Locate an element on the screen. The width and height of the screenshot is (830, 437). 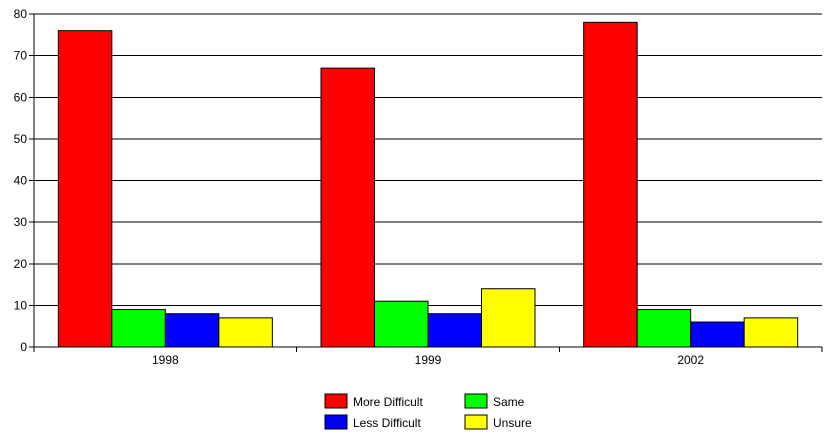
legend-item: More Difficult is located at coordinates (373, 401).